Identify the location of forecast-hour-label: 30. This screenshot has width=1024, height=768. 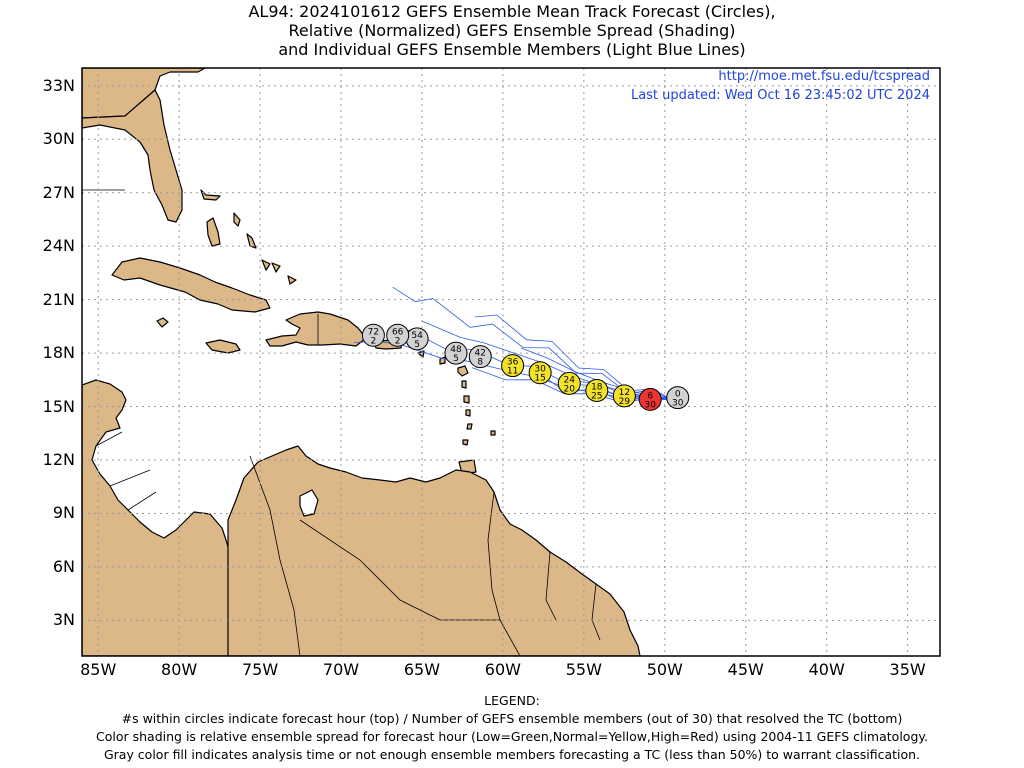
(540, 370).